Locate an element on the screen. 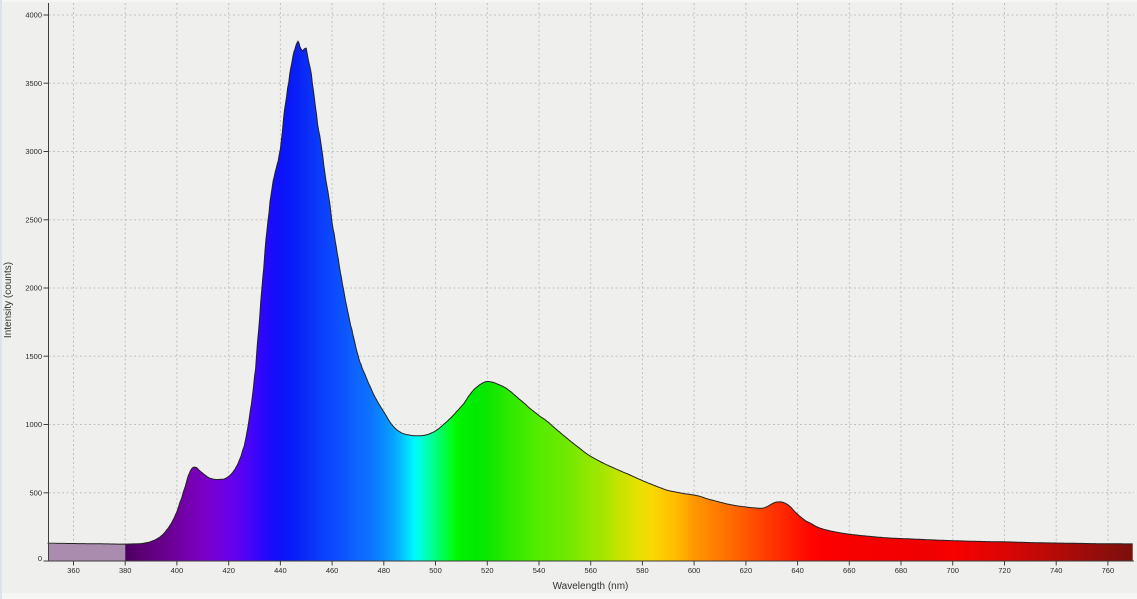  svg-text: 440 is located at coordinates (280, 570).